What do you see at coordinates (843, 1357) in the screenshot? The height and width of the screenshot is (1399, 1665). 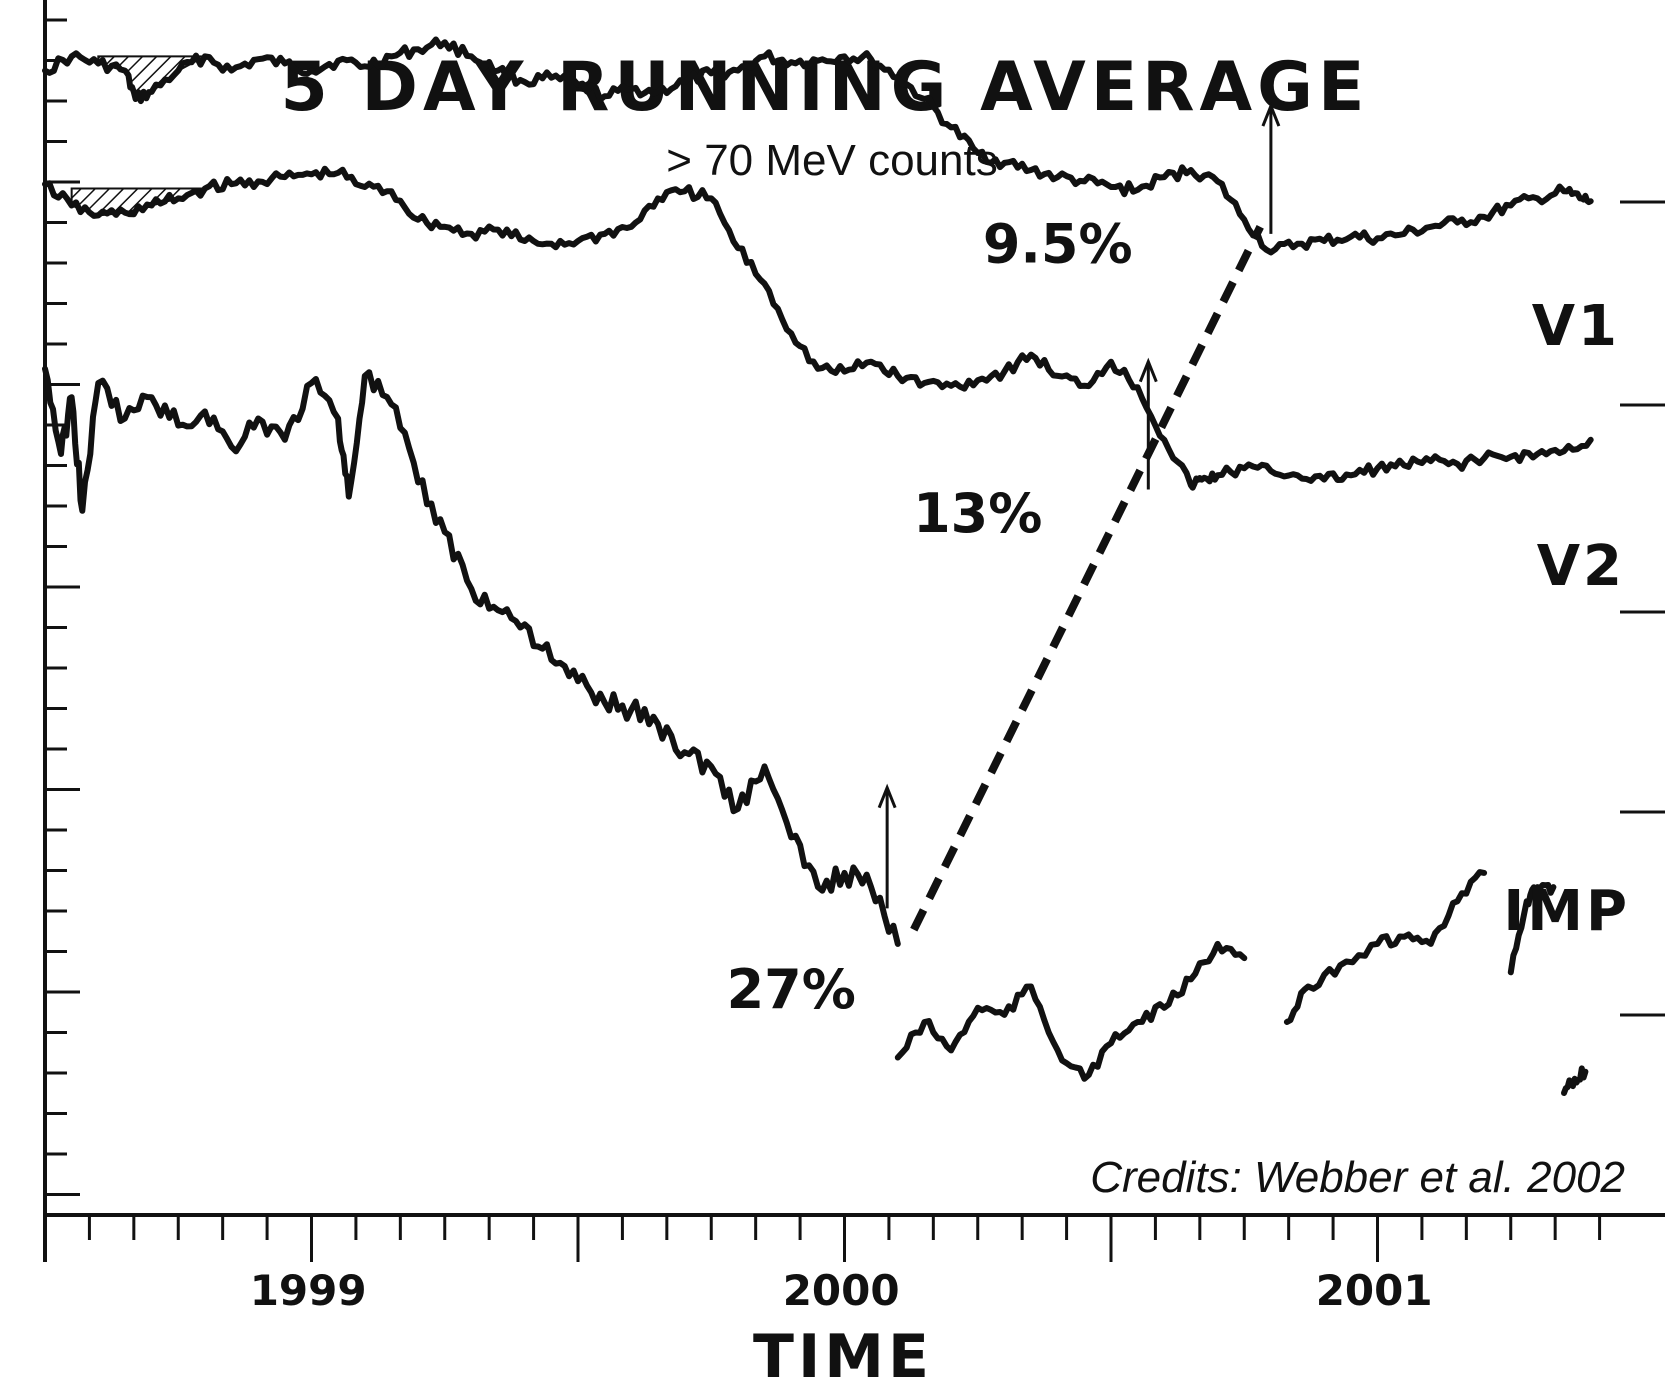 I see `x-axis-label: TIME` at bounding box center [843, 1357].